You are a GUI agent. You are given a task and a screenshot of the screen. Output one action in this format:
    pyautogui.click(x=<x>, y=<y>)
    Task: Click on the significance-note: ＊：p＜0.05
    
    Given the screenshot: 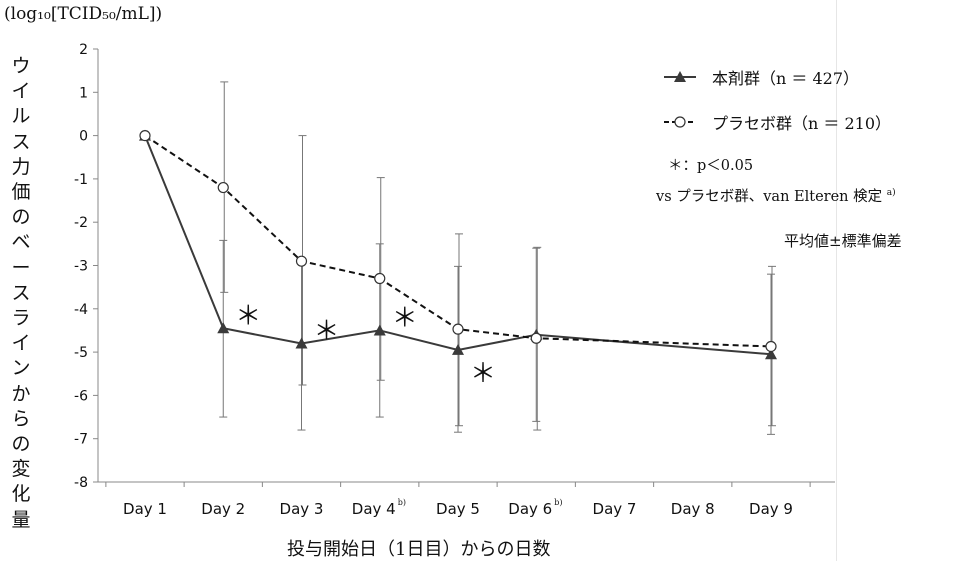 What is the action you would take?
    pyautogui.click(x=711, y=166)
    